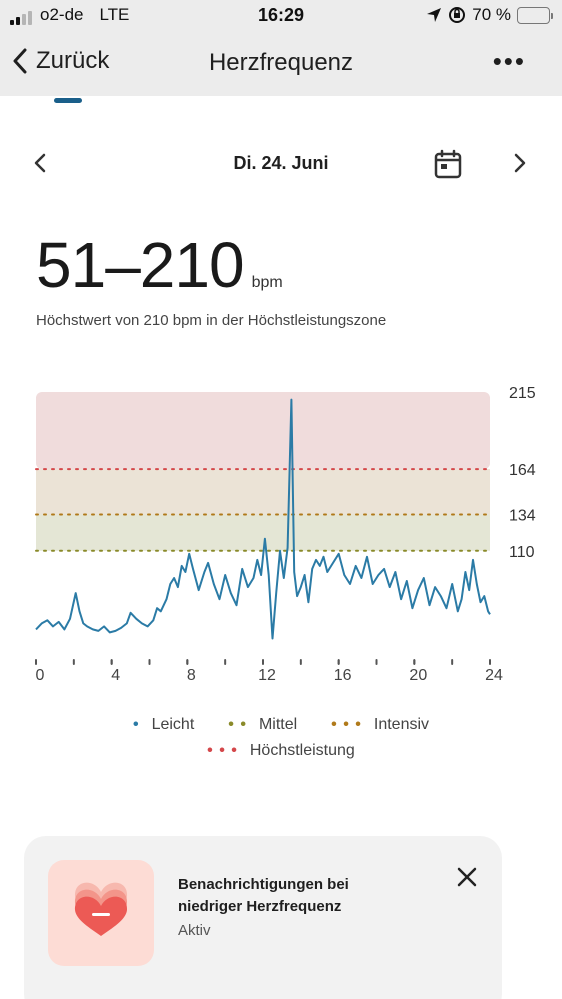 The image size is (562, 999). Describe the element at coordinates (101, 913) in the screenshot. I see `low-heart-rate-icon` at that location.